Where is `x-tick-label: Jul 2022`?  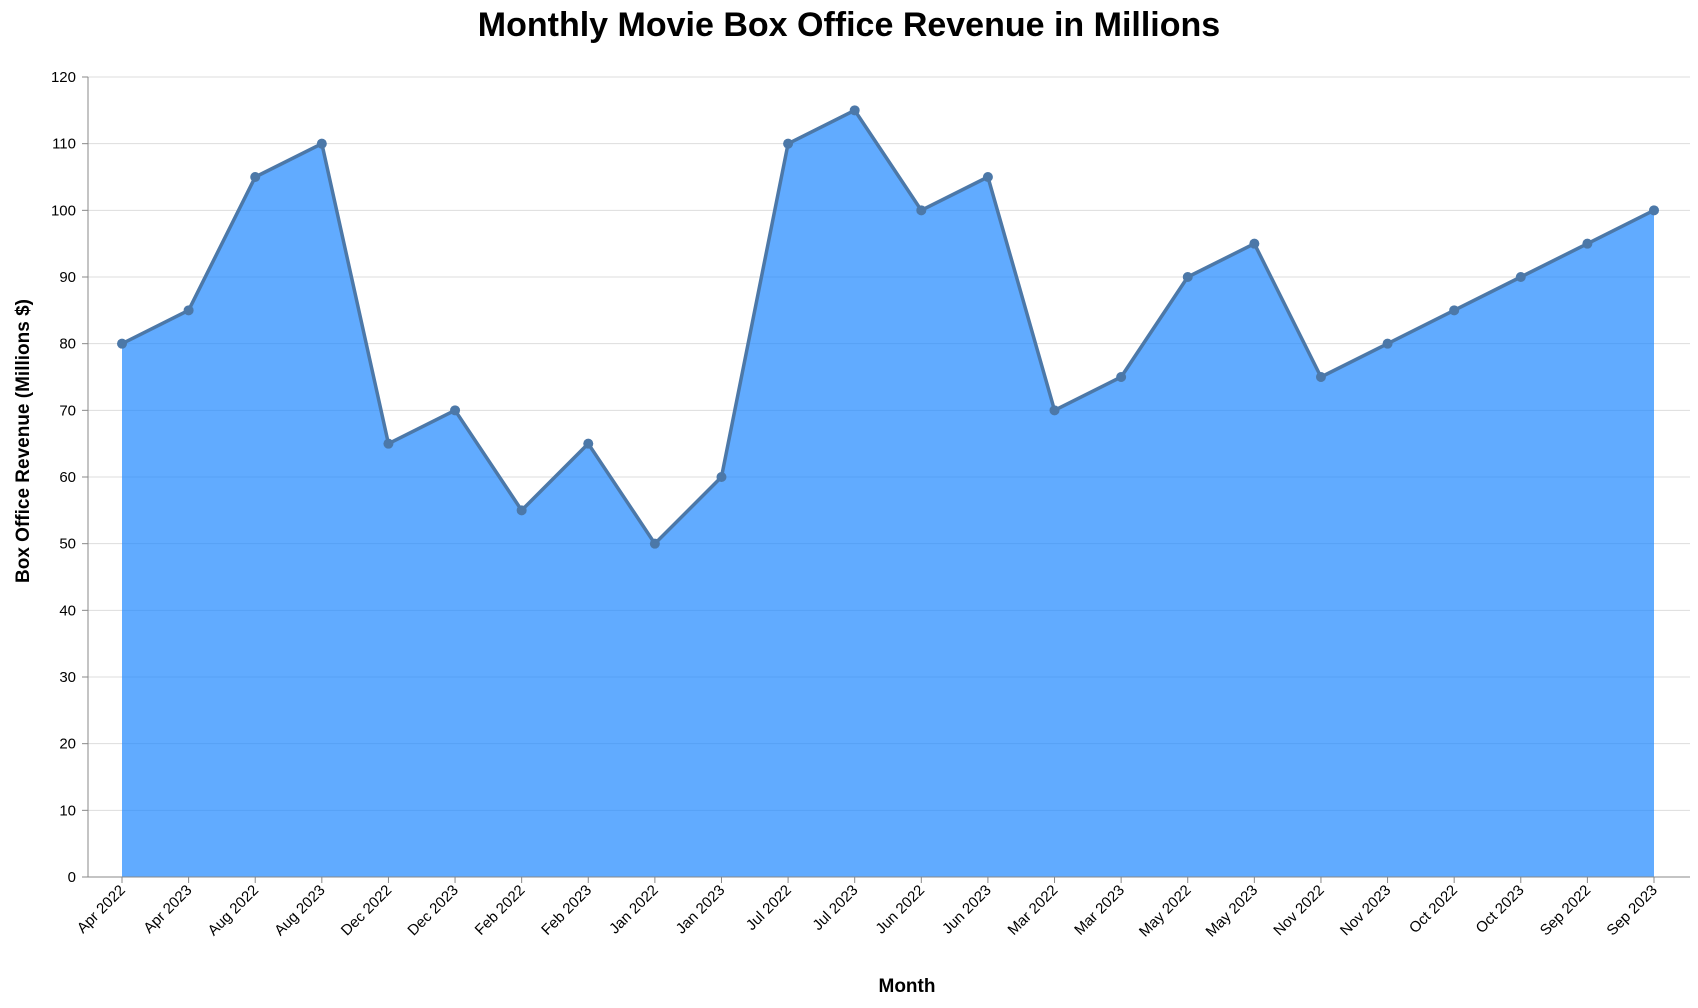
x-tick-label: Jul 2022 is located at coordinates (769, 908).